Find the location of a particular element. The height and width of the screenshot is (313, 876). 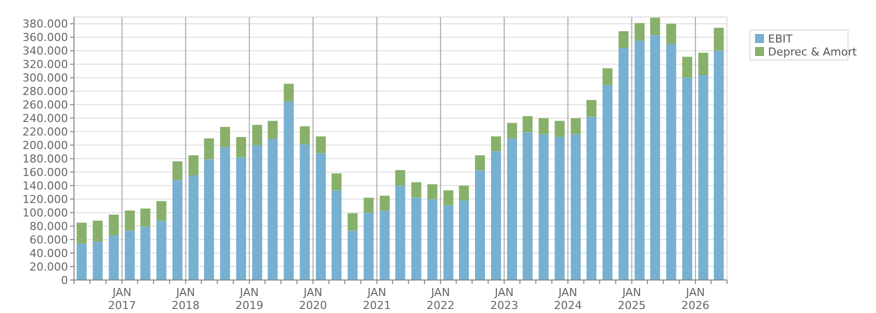

y-tick-label: 240.000 is located at coordinates (45, 119).